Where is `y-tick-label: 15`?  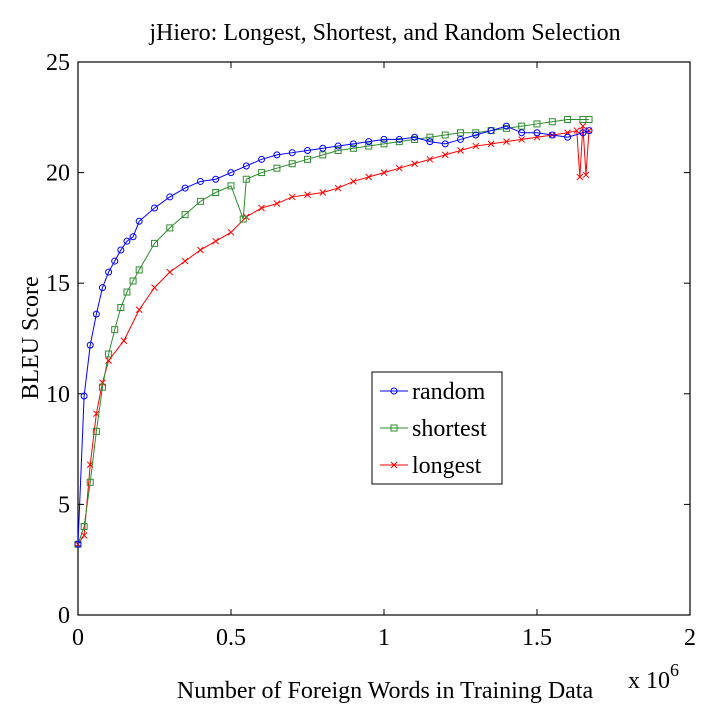
y-tick-label: 15 is located at coordinates (58, 284).